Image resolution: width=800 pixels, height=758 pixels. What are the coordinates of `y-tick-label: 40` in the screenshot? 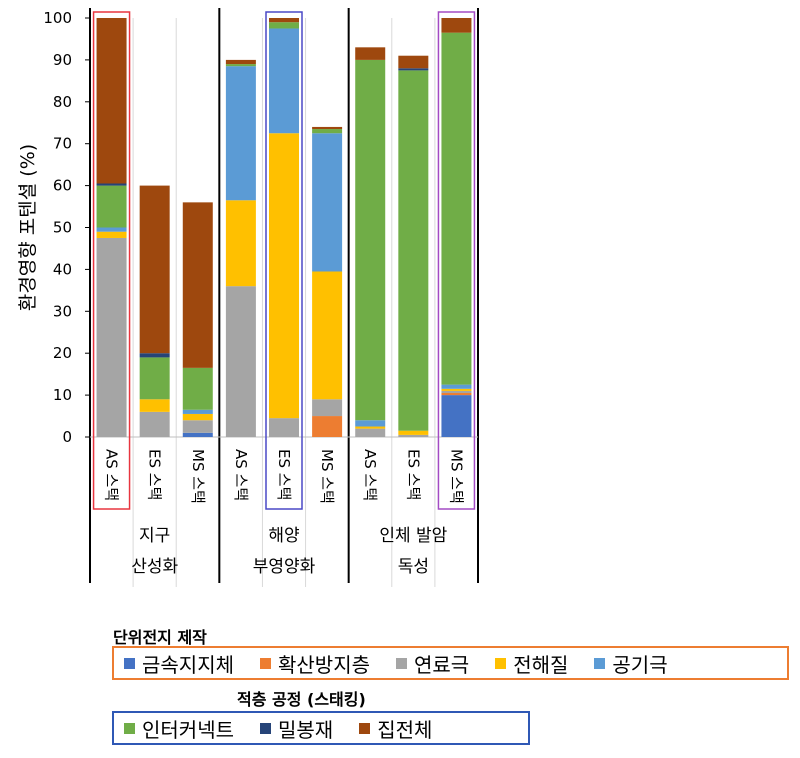 It's located at (62, 269).